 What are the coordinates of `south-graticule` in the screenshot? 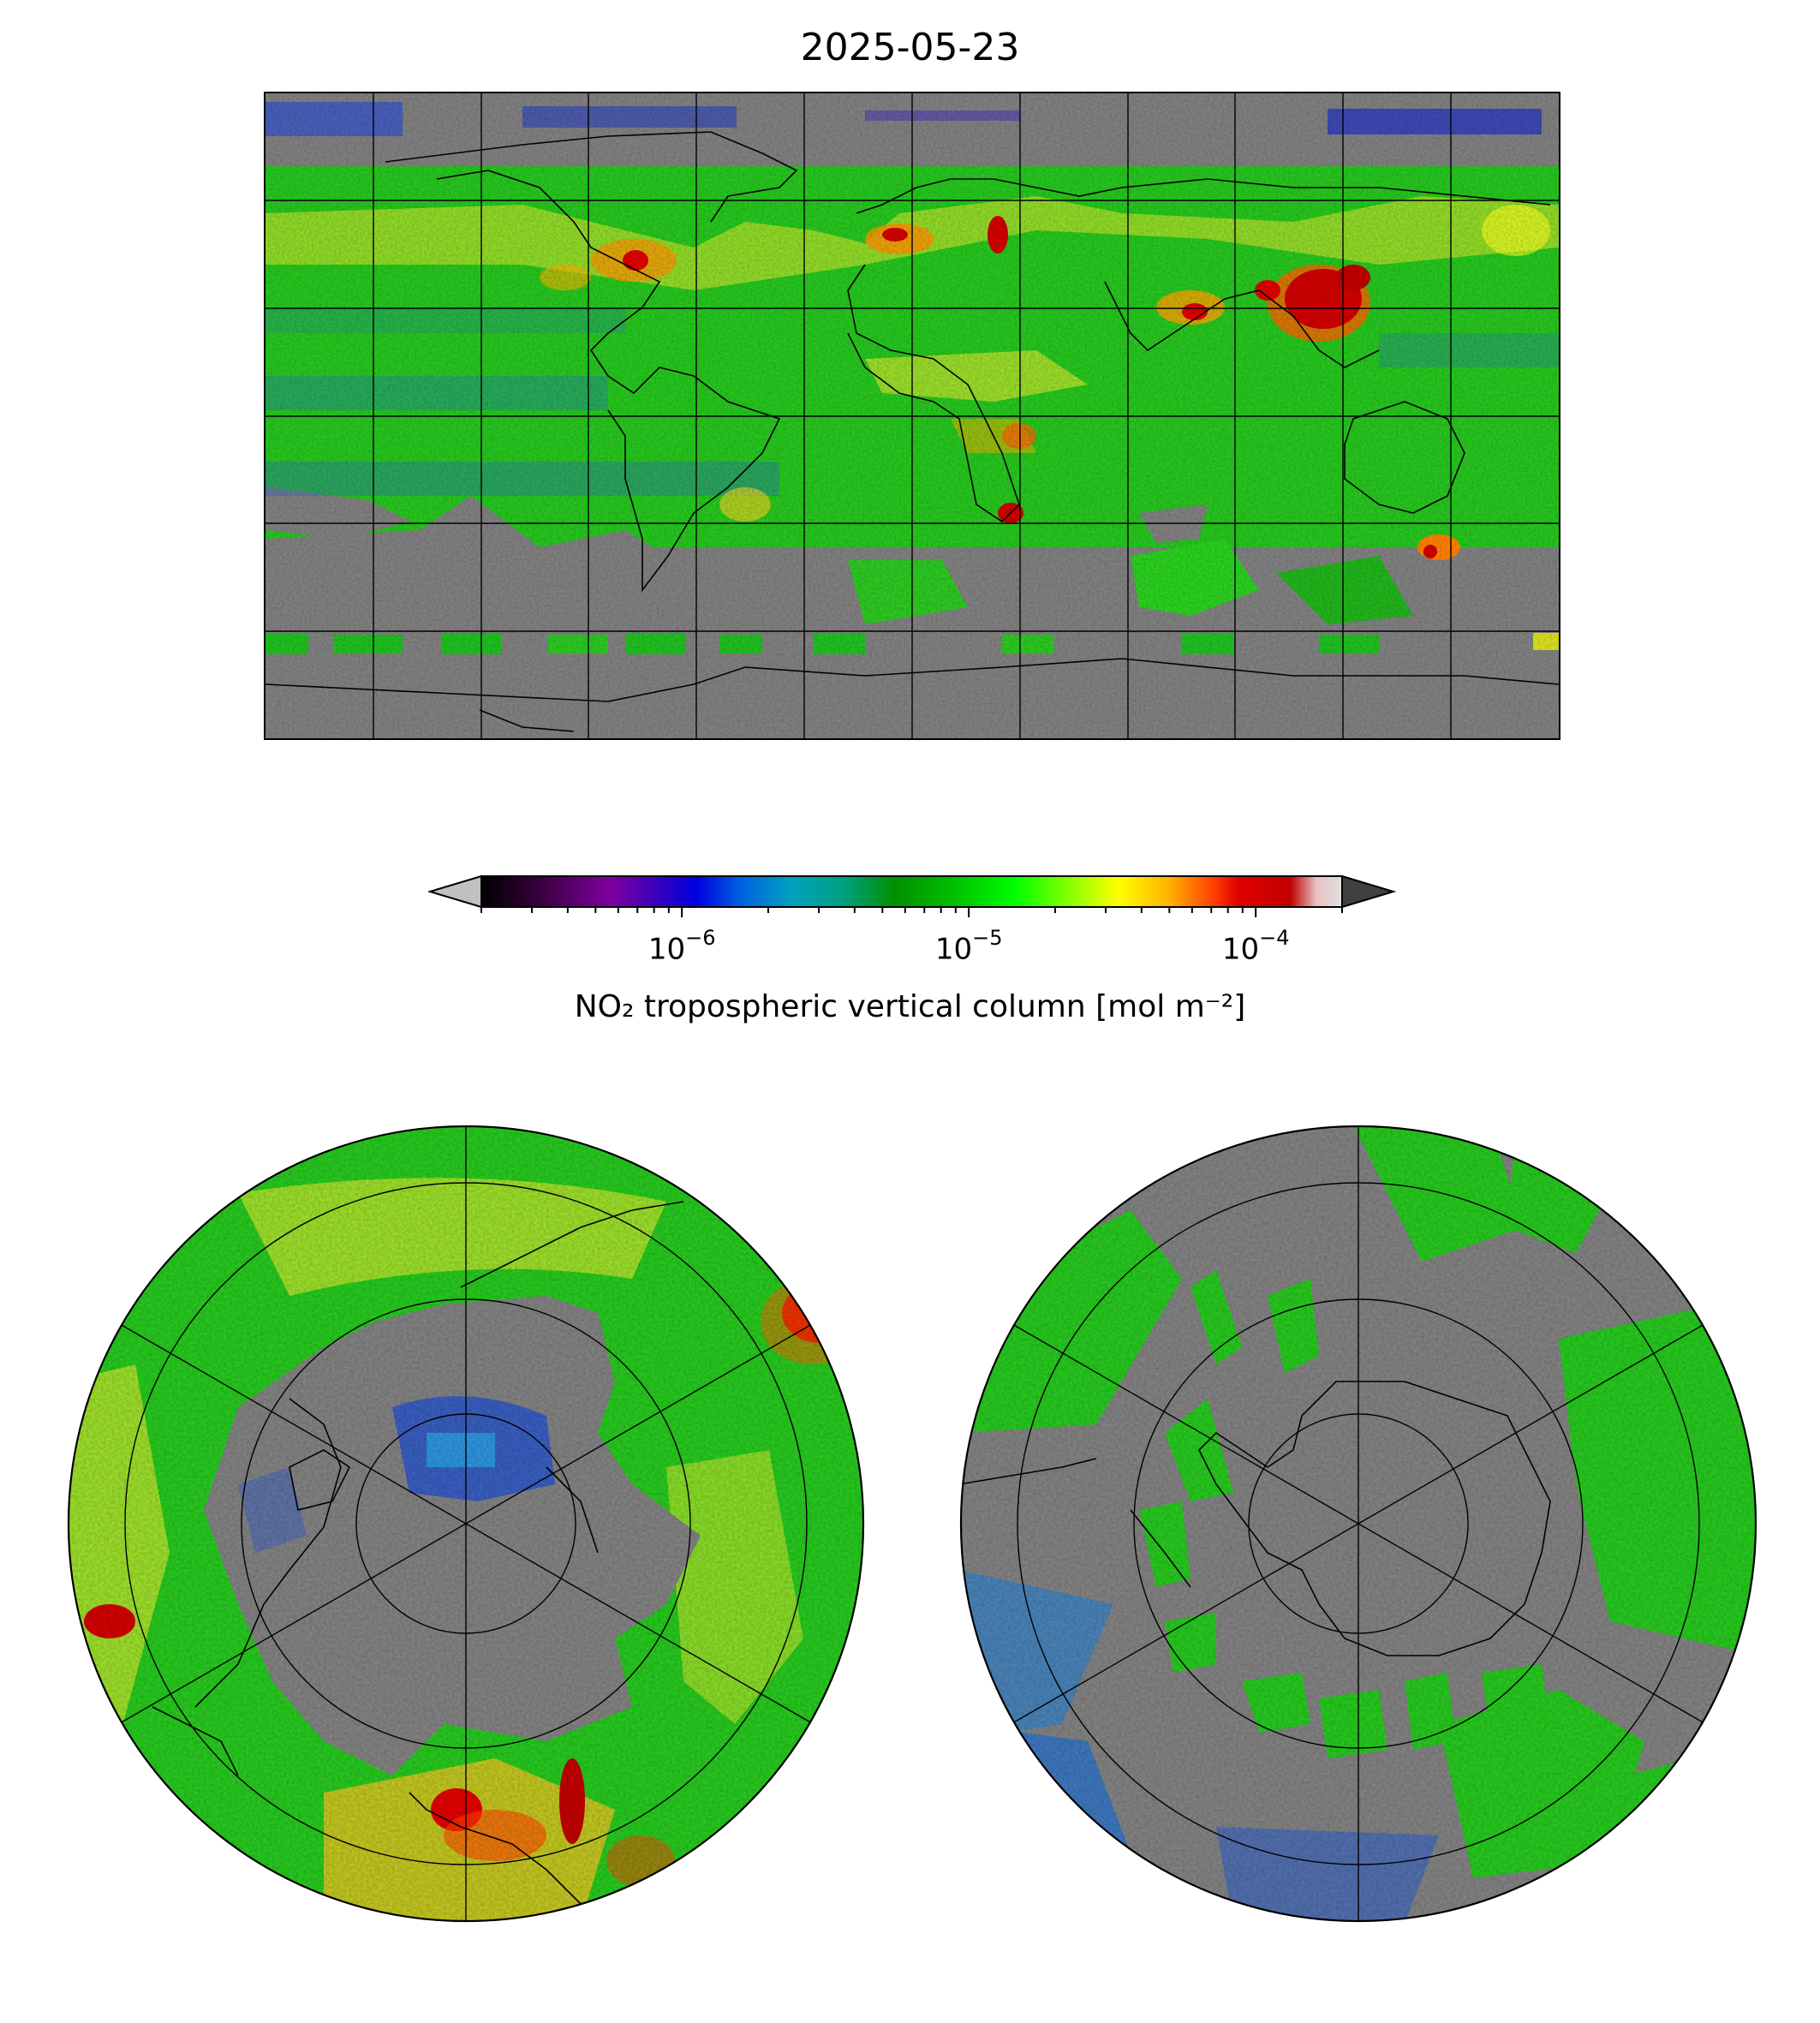 It's located at (1358, 1523).